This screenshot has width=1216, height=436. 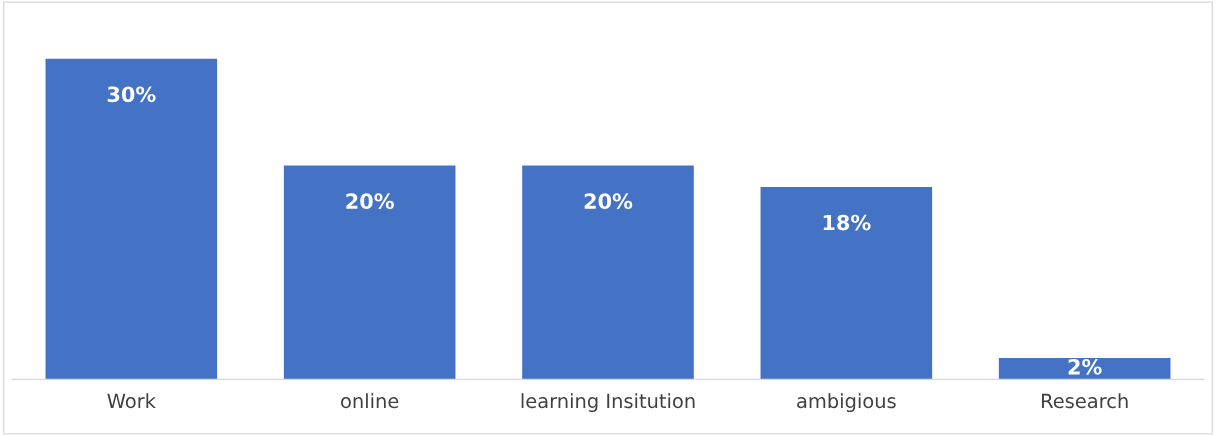 What do you see at coordinates (1084, 401) in the screenshot?
I see `x-tick-label: Research` at bounding box center [1084, 401].